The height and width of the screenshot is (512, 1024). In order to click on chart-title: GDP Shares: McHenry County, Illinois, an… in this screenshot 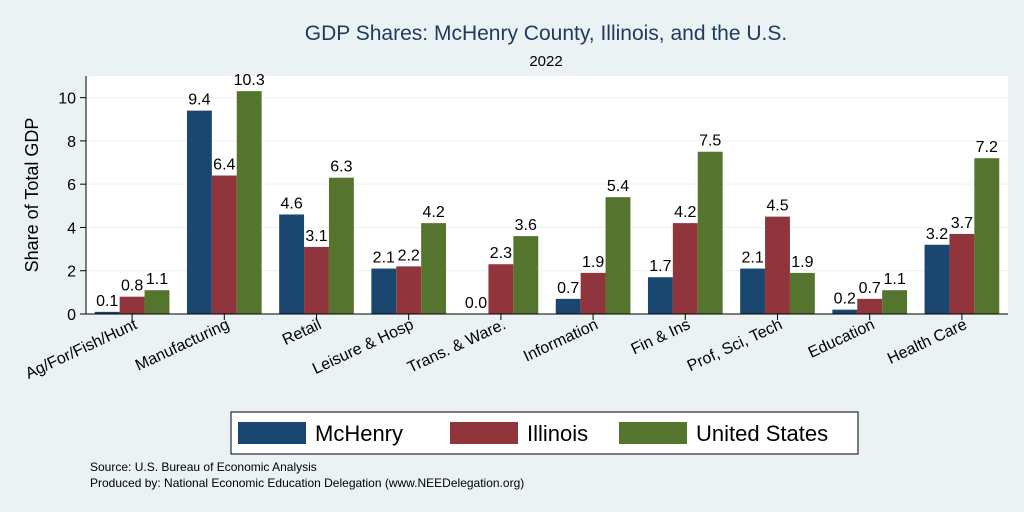, I will do `click(546, 33)`.